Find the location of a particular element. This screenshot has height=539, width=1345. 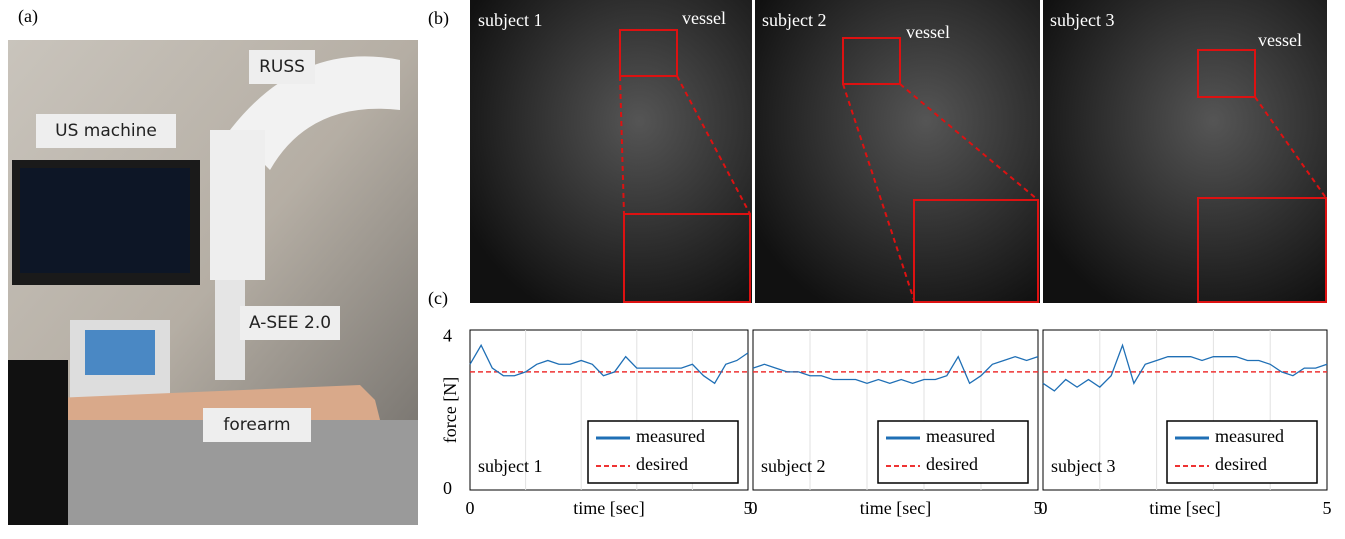

subject-annotation: subject 2 is located at coordinates (793, 466).